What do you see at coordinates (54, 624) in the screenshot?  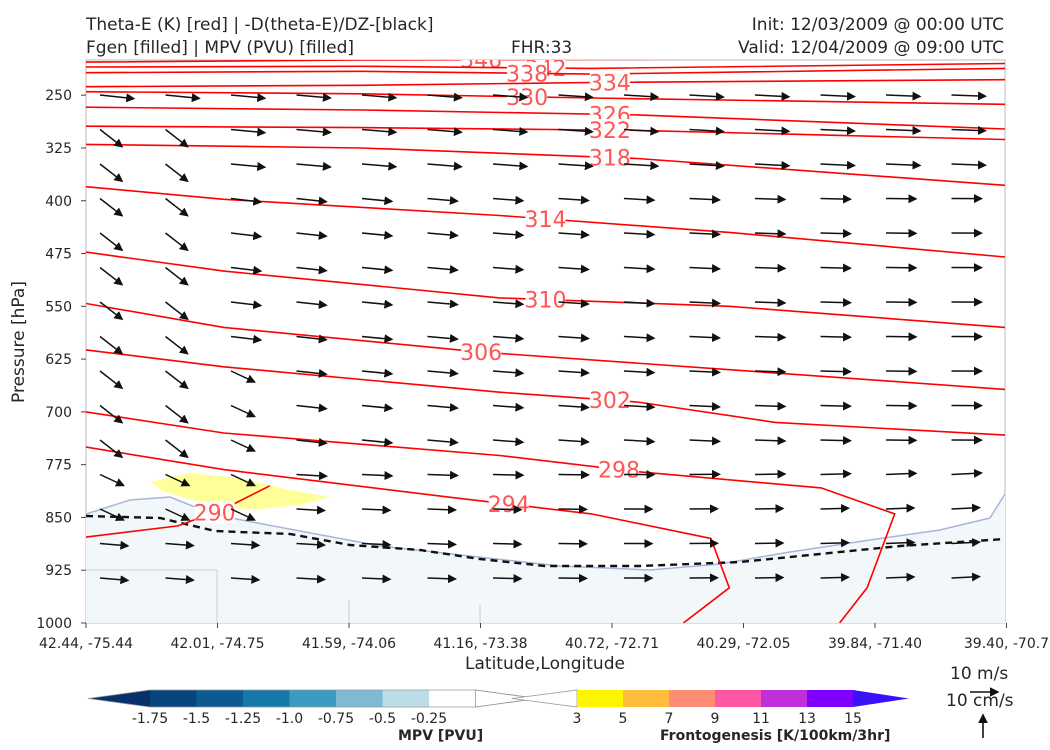 I see `y-tick-label: 1000` at bounding box center [54, 624].